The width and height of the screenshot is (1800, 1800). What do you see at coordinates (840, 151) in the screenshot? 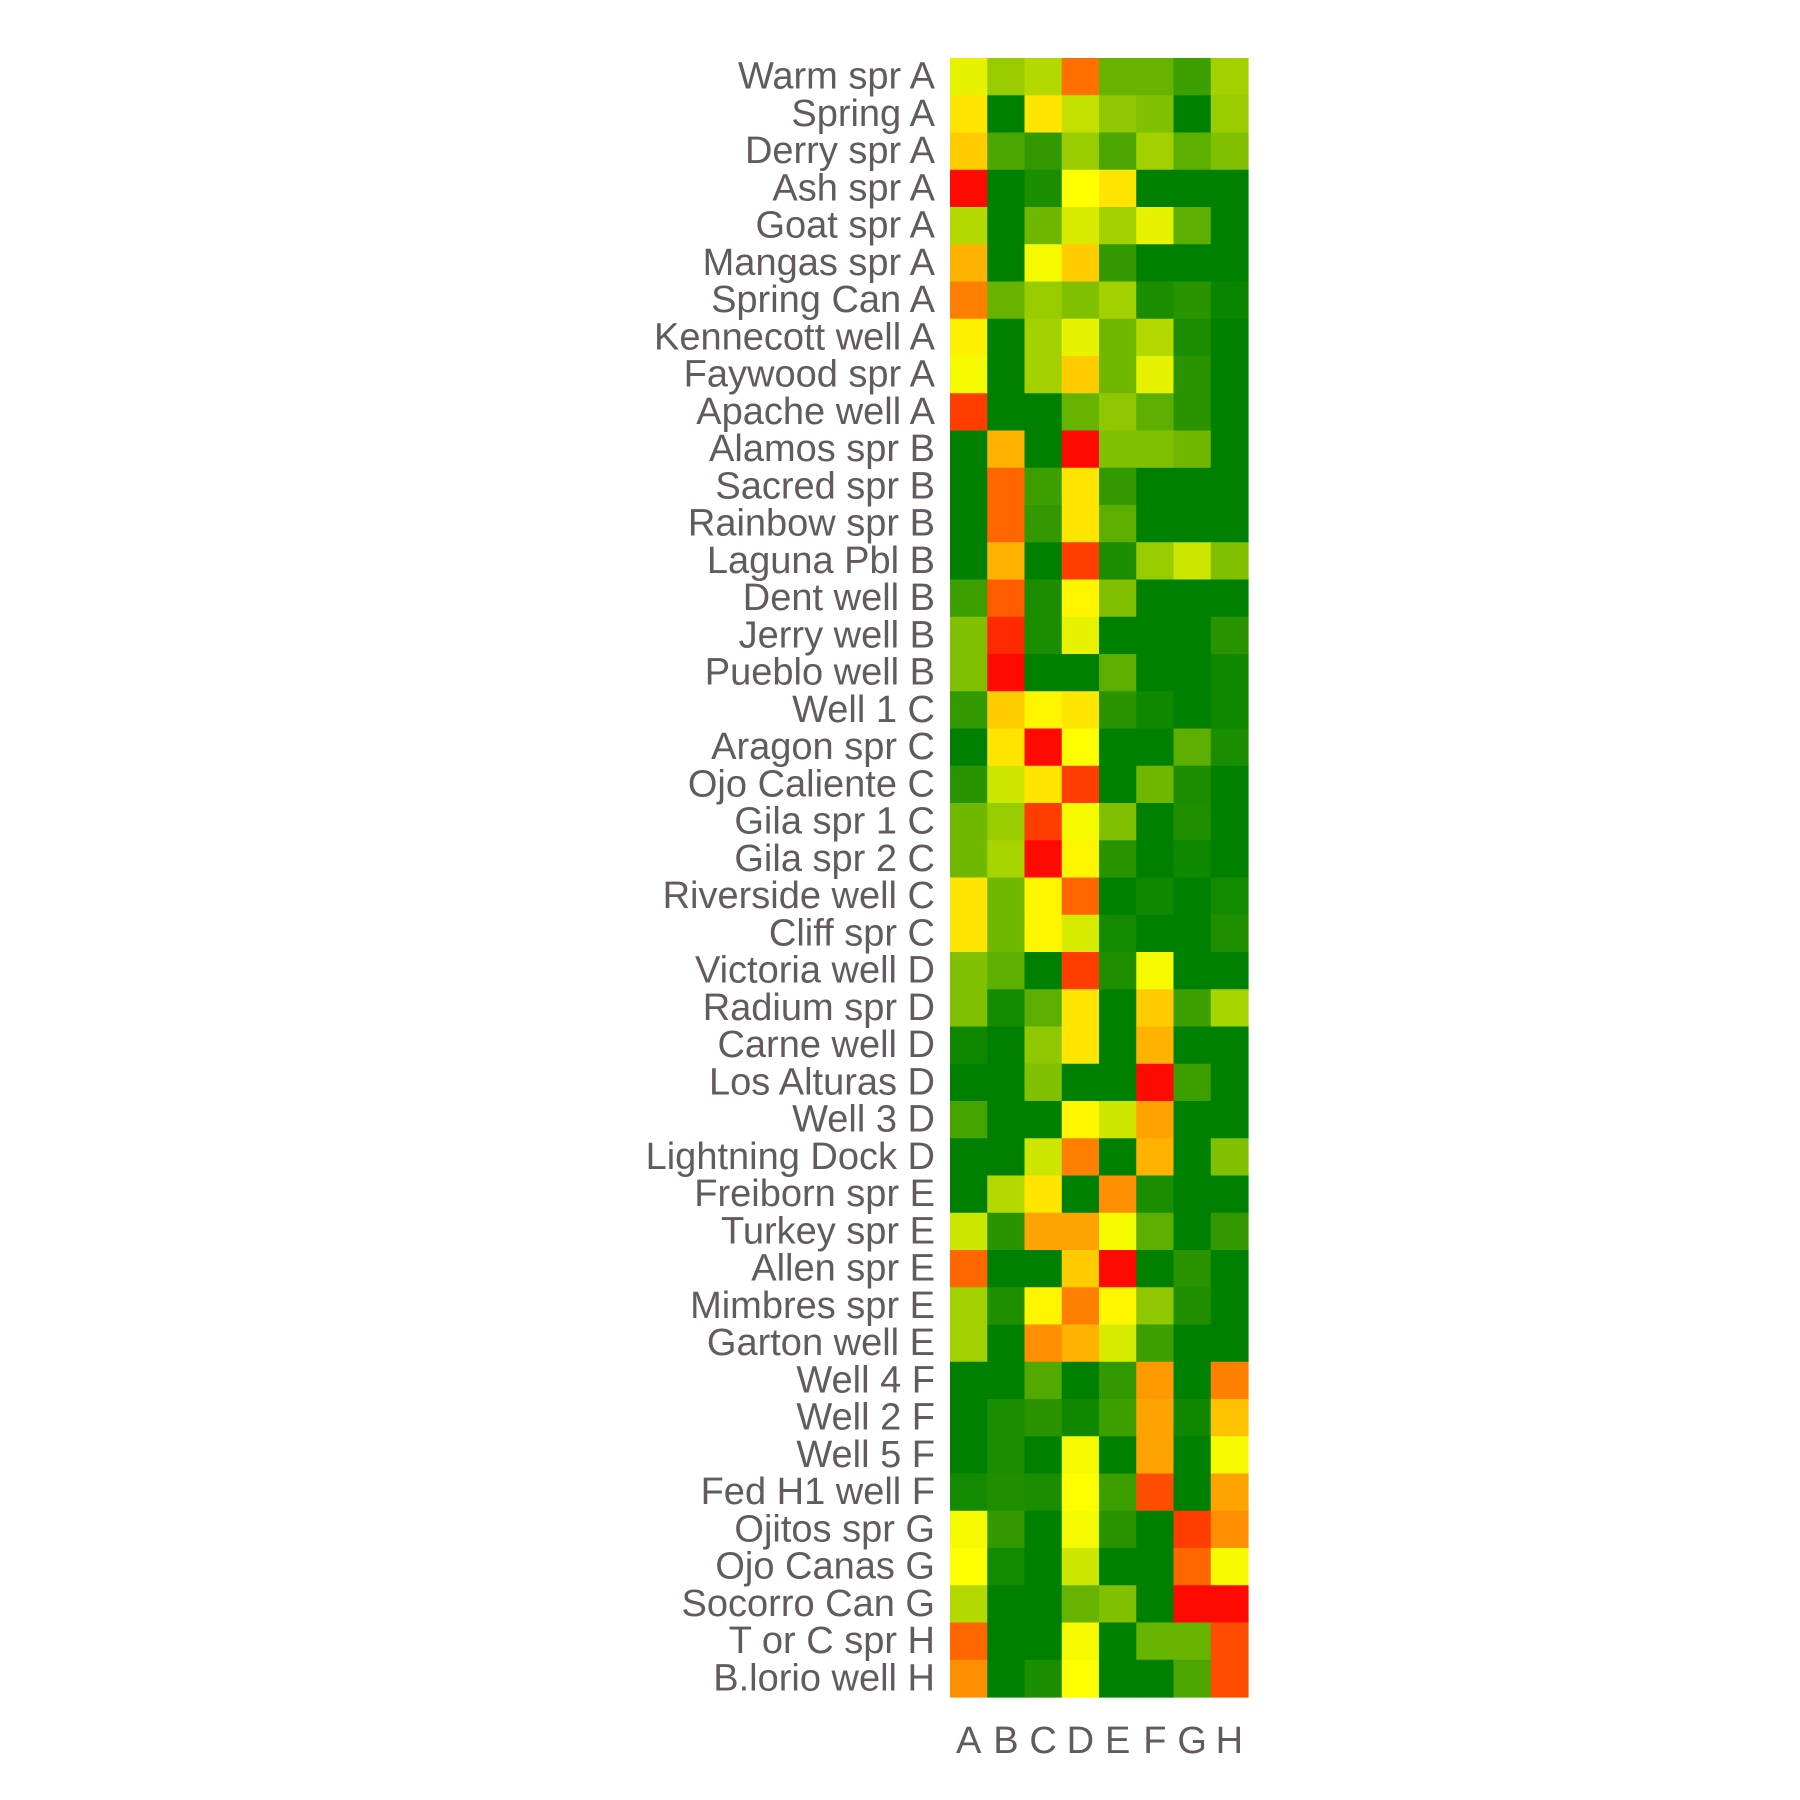
I see `row-label: Derry spr A` at bounding box center [840, 151].